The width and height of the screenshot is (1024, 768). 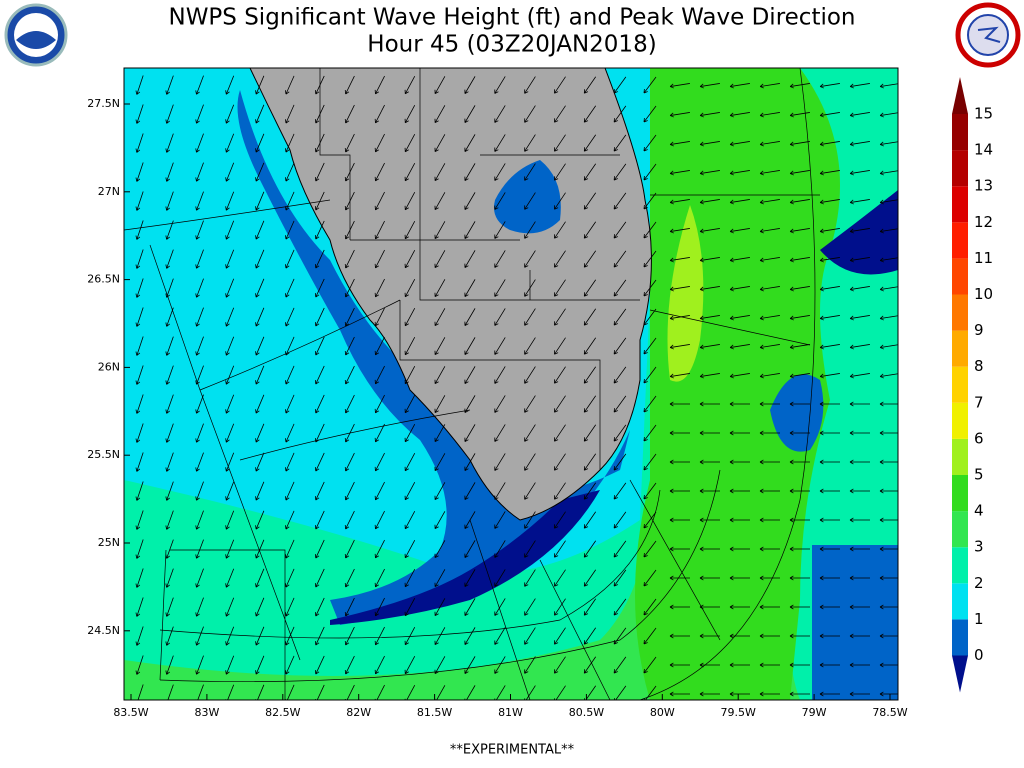 What do you see at coordinates (979, 438) in the screenshot?
I see `colorbar-label: 6` at bounding box center [979, 438].